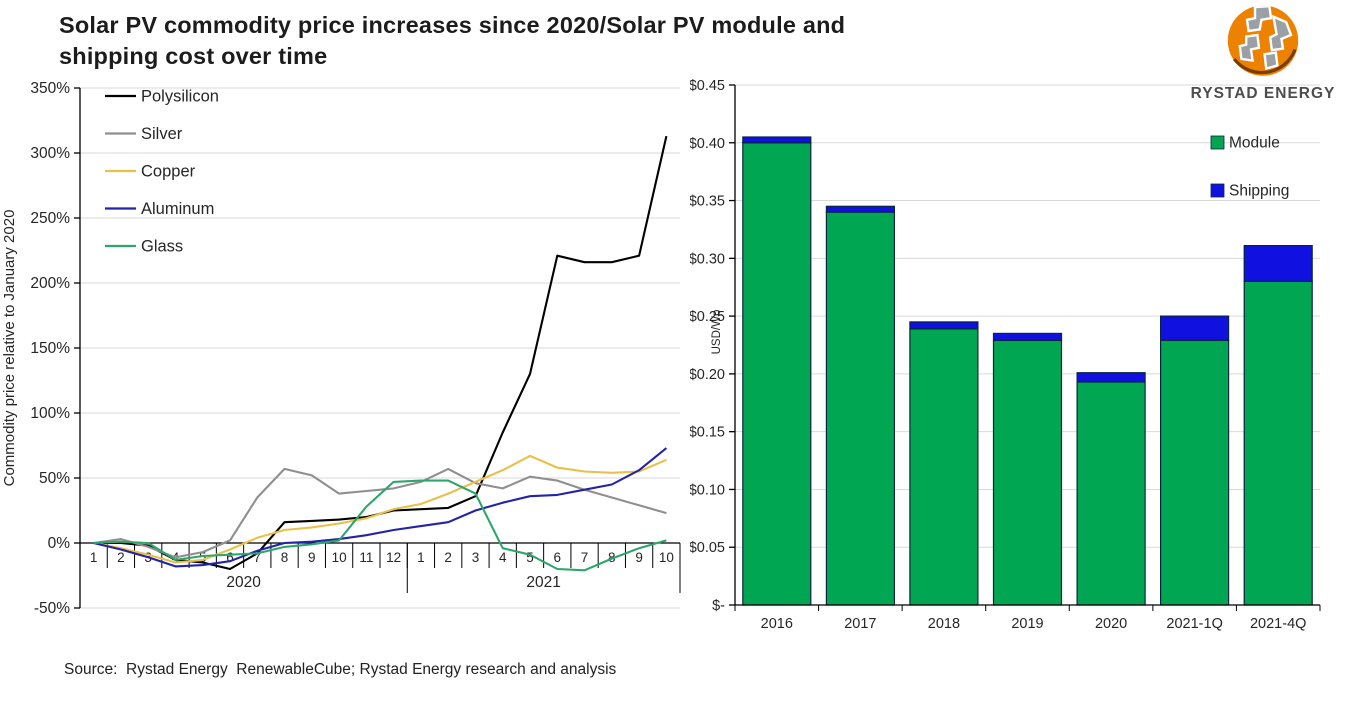 This screenshot has width=1361, height=718. I want to click on y-tick-label: 50%, so click(54, 478).